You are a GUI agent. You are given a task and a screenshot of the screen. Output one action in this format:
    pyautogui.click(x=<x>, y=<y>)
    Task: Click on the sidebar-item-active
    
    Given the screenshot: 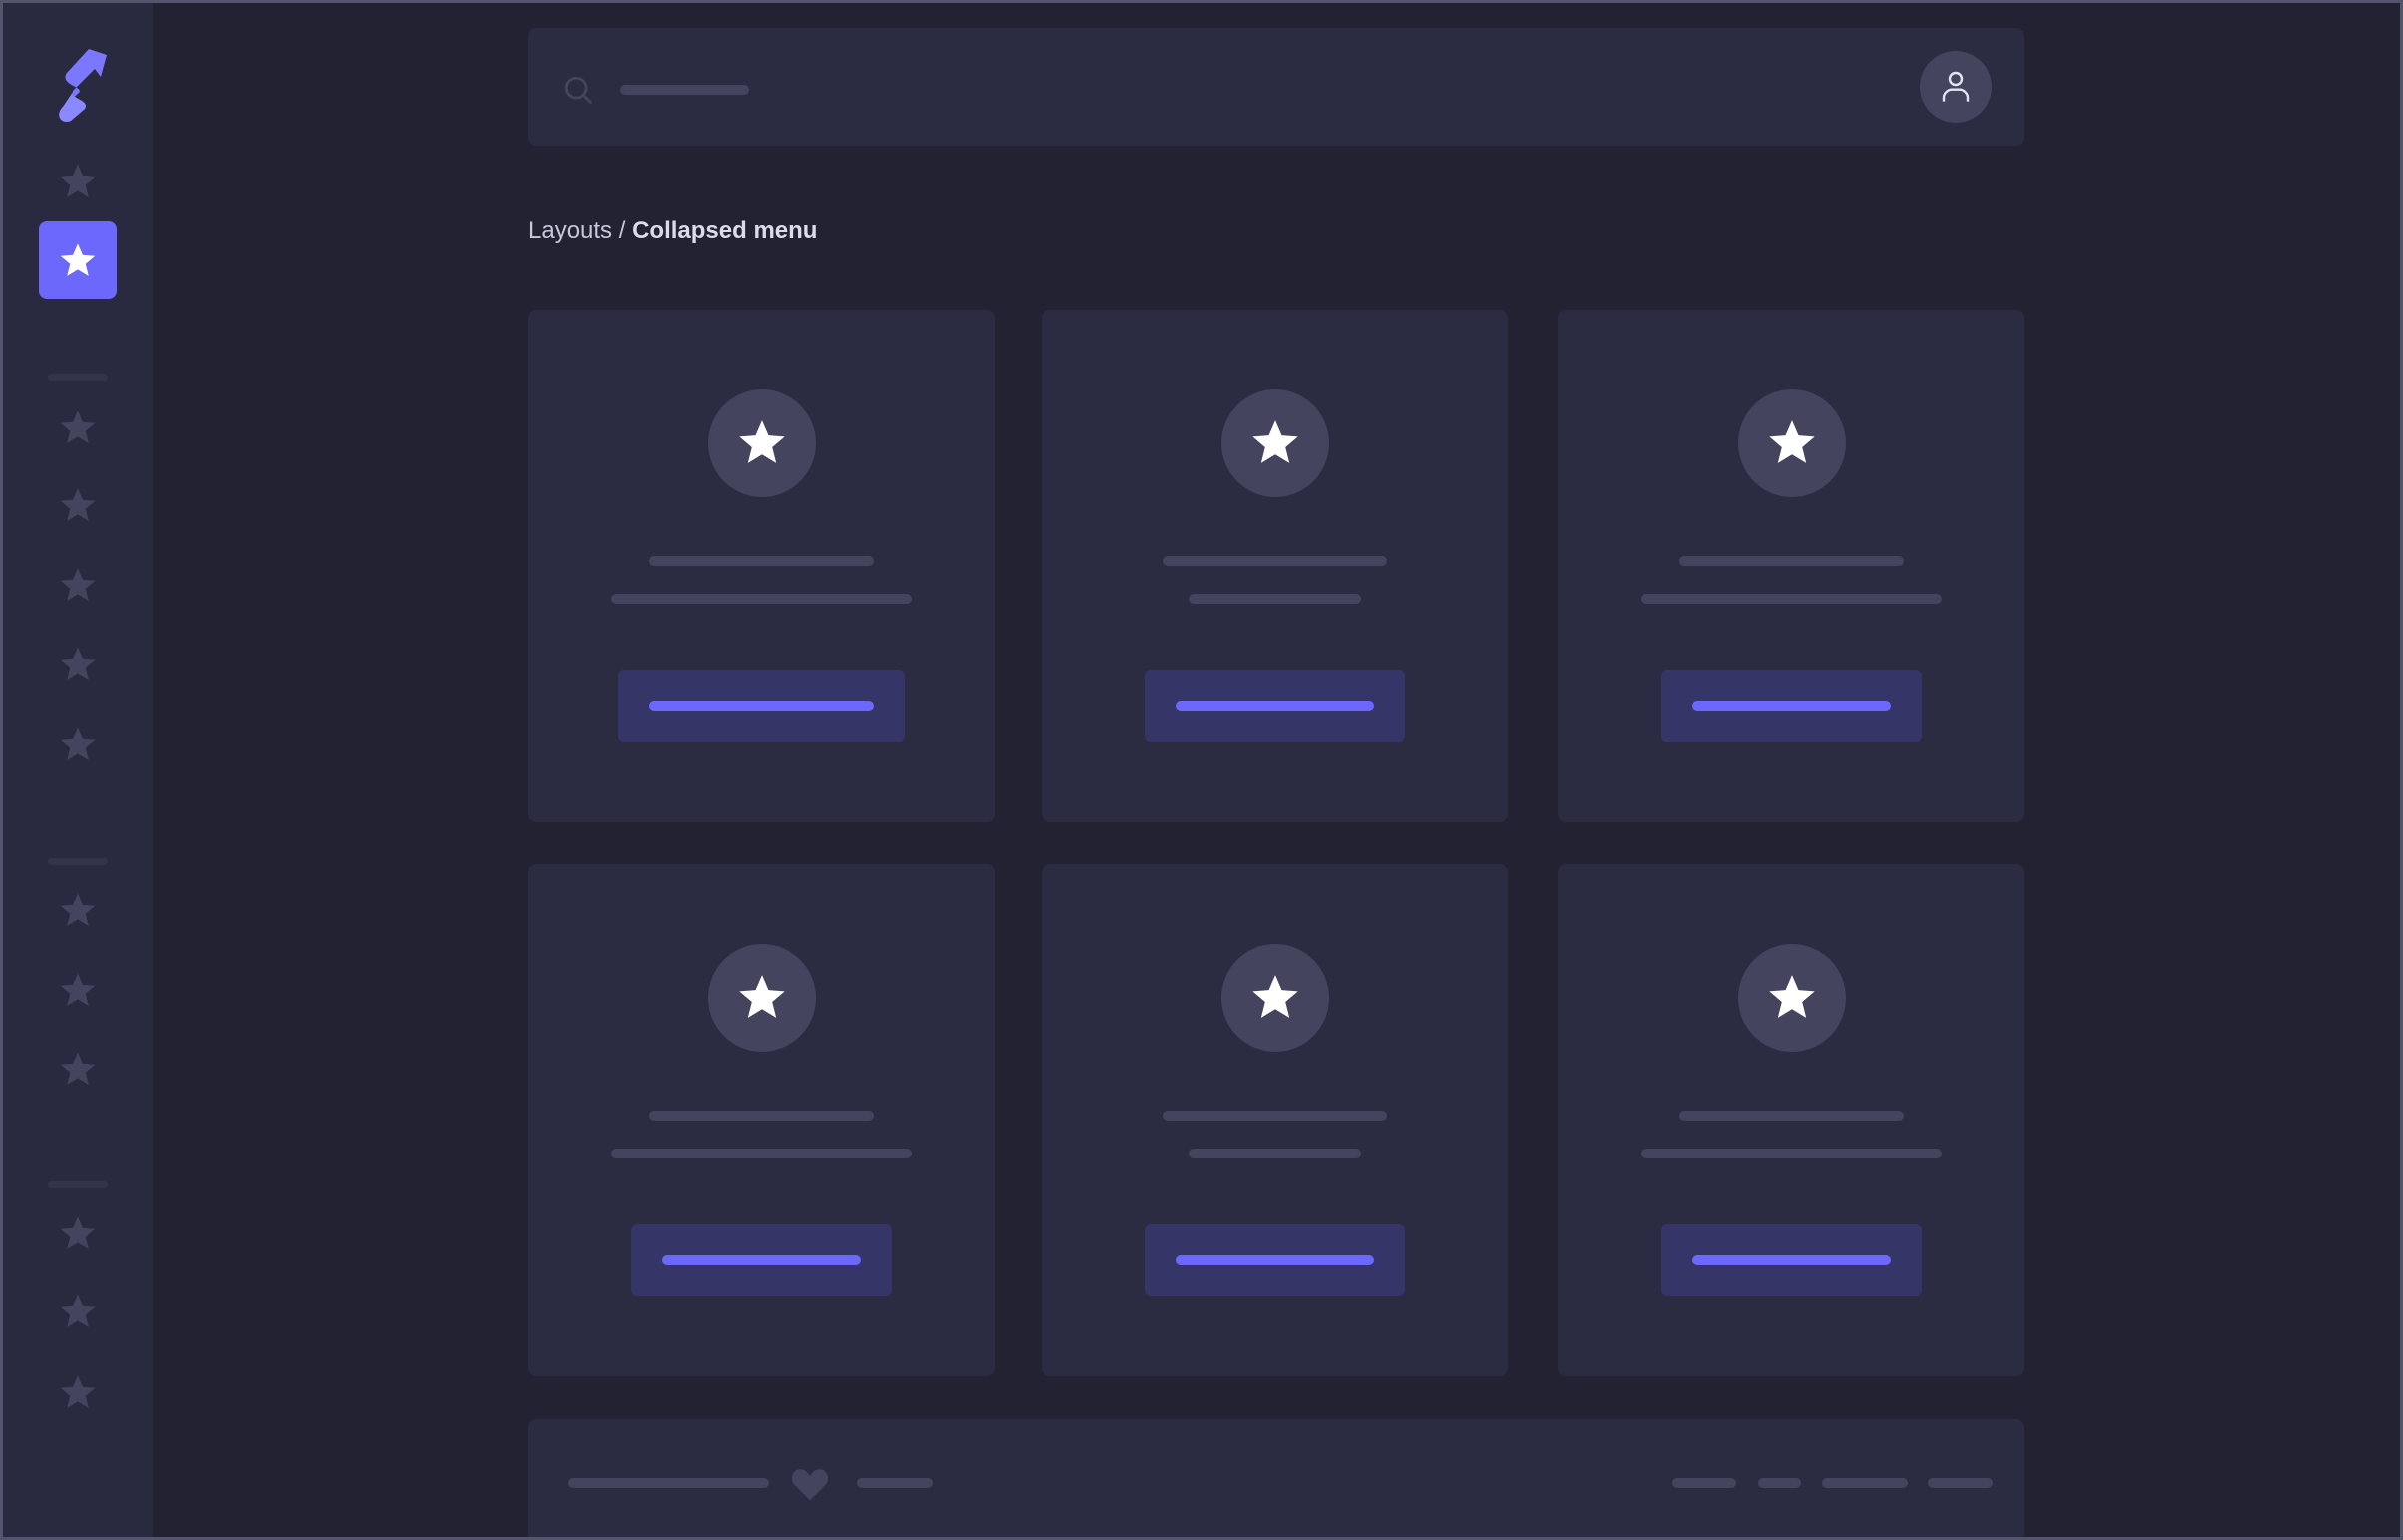 What is the action you would take?
    pyautogui.click(x=78, y=260)
    